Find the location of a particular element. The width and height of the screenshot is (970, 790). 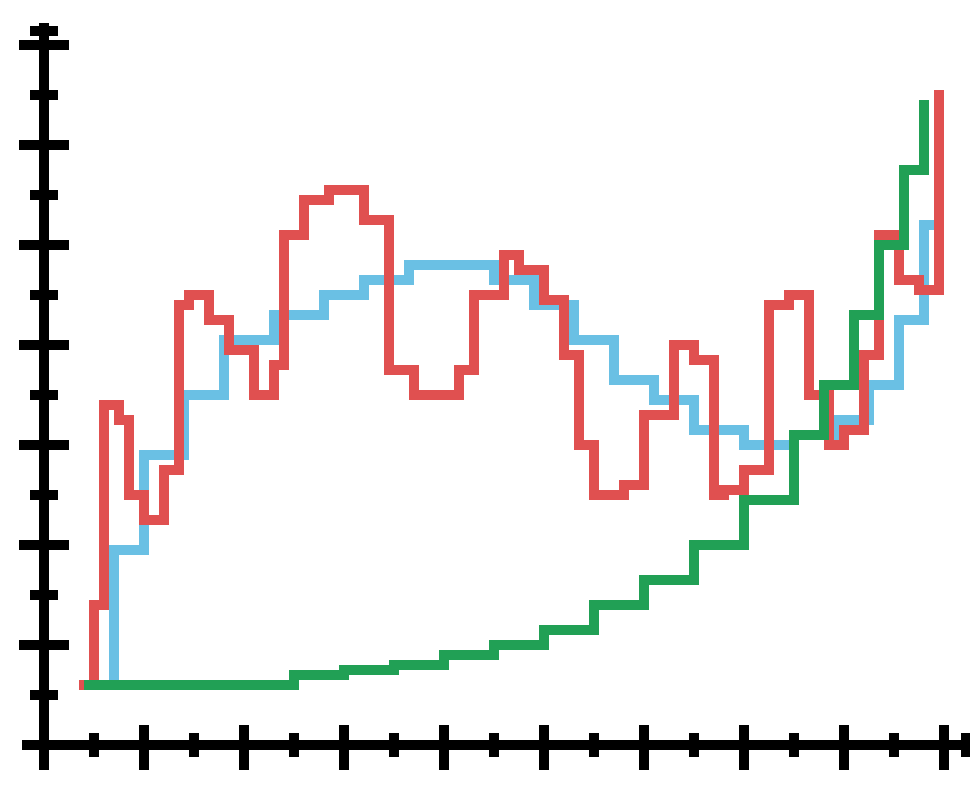

y-ticks is located at coordinates (44, 370).